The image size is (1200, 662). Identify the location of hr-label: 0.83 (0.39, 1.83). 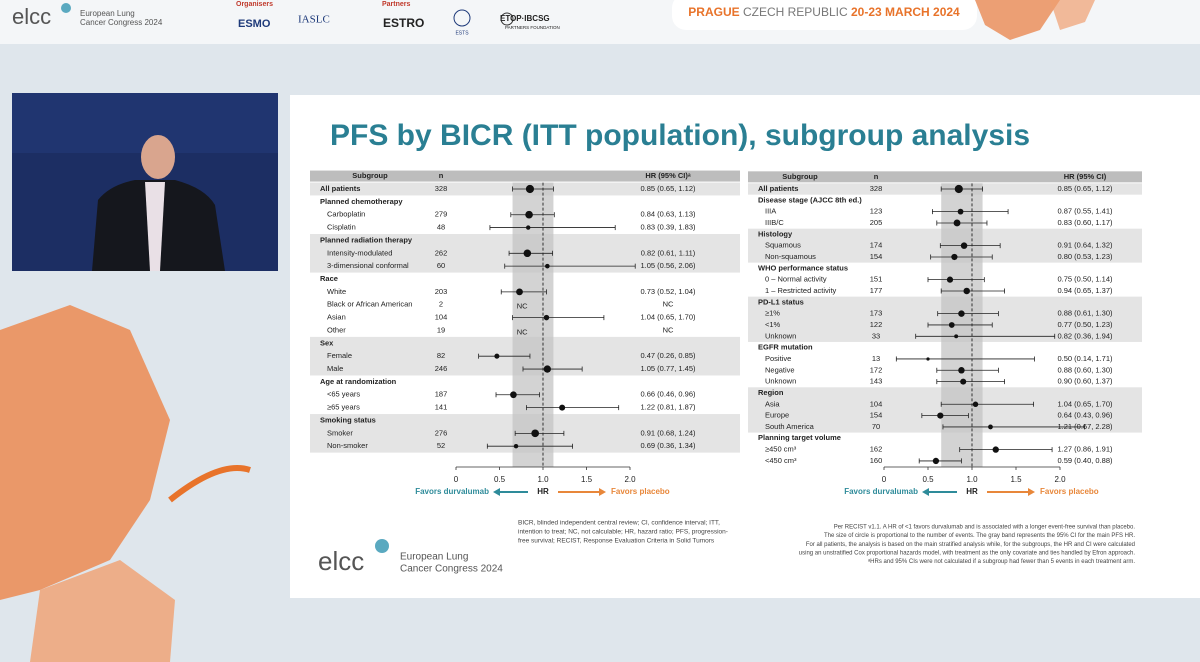
(668, 227).